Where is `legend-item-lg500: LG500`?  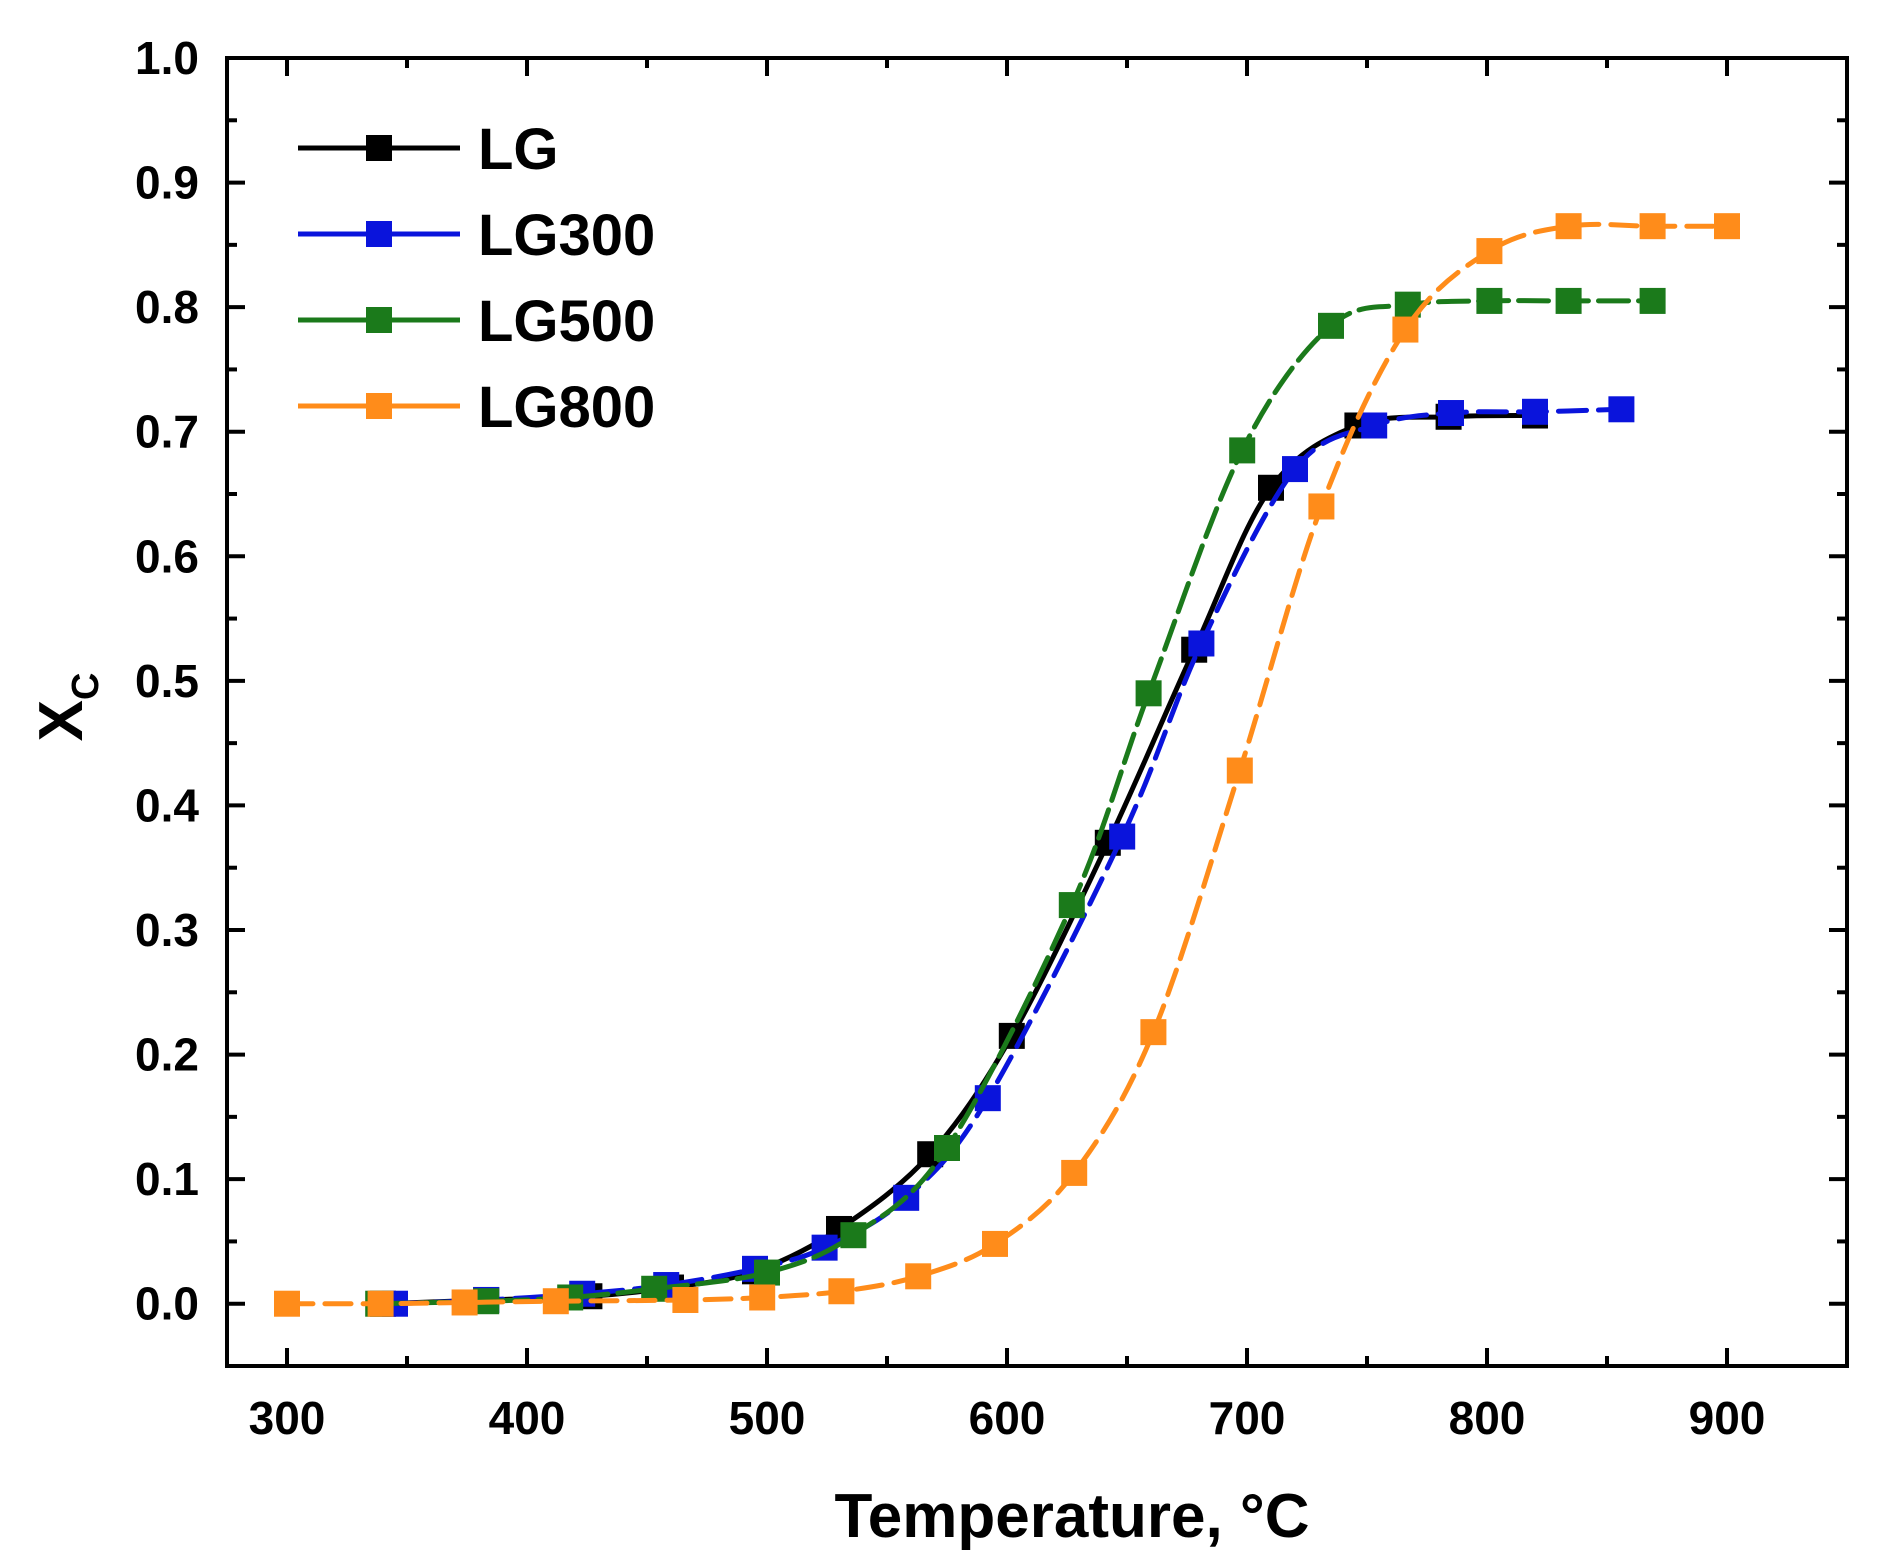
legend-item-lg500: LG500 is located at coordinates (476, 321).